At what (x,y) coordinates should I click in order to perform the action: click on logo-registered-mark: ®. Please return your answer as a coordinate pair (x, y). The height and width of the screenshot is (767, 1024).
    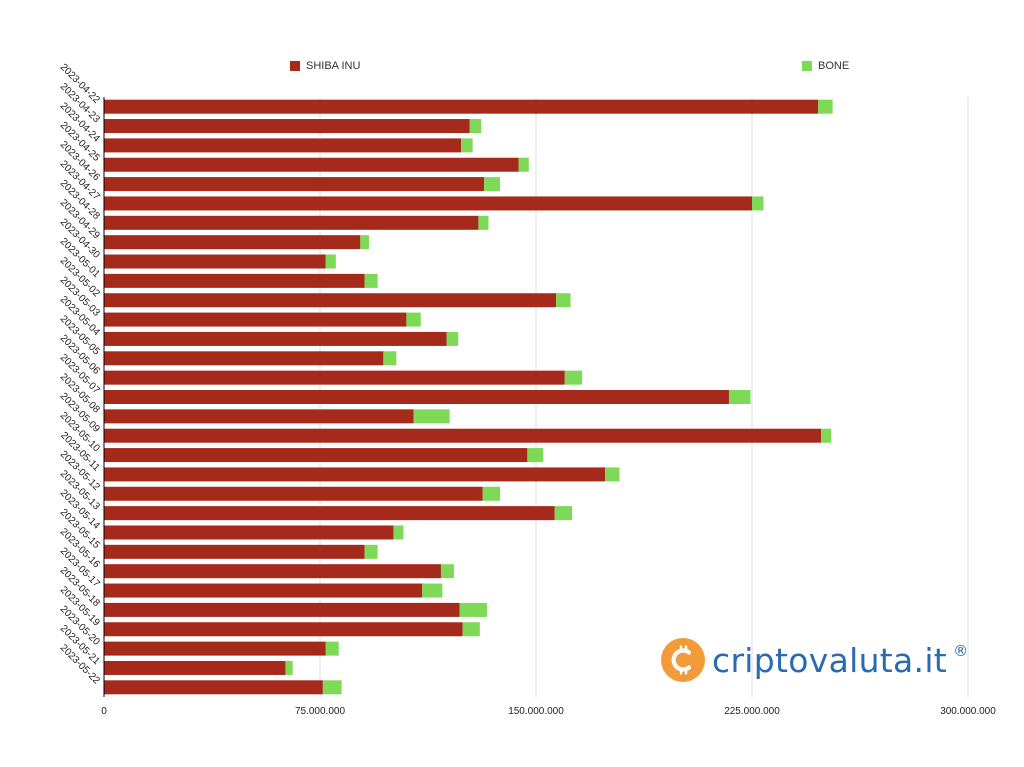
    Looking at the image, I should click on (961, 651).